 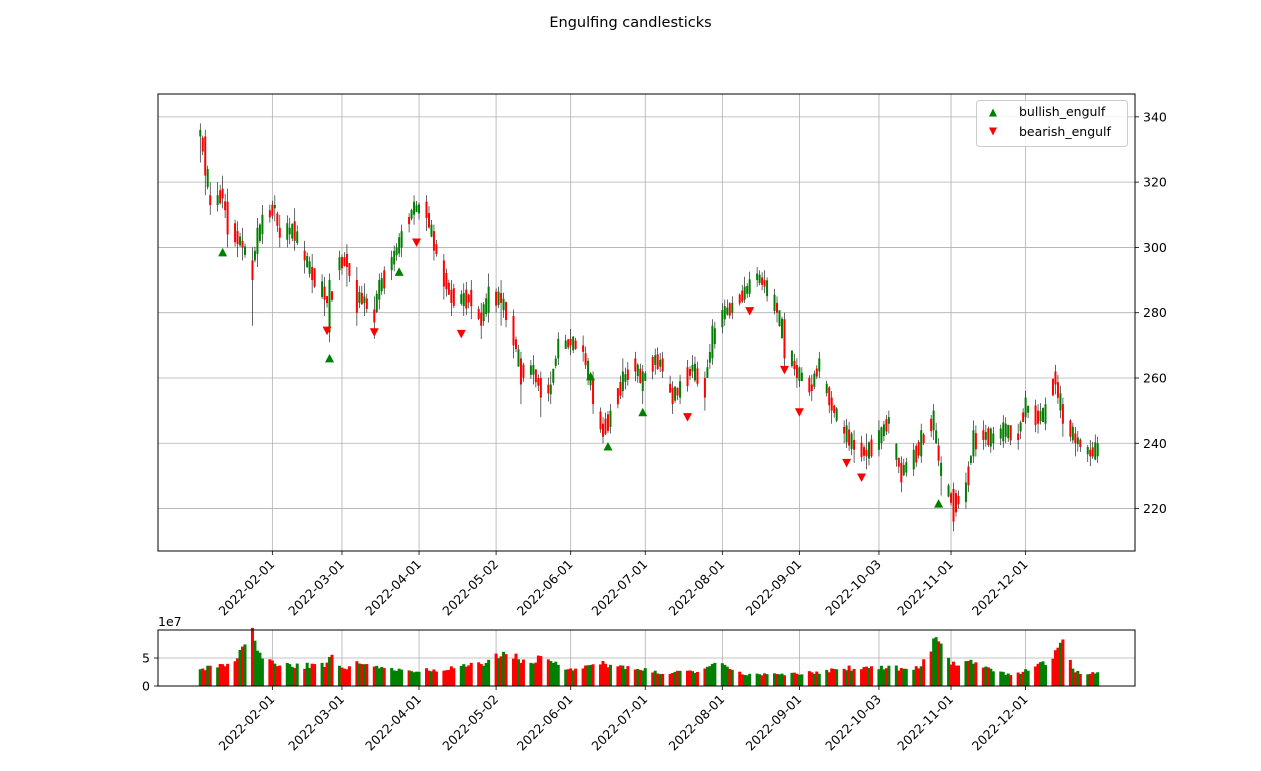 What do you see at coordinates (1155, 247) in the screenshot?
I see `price-y-tick-label: 300` at bounding box center [1155, 247].